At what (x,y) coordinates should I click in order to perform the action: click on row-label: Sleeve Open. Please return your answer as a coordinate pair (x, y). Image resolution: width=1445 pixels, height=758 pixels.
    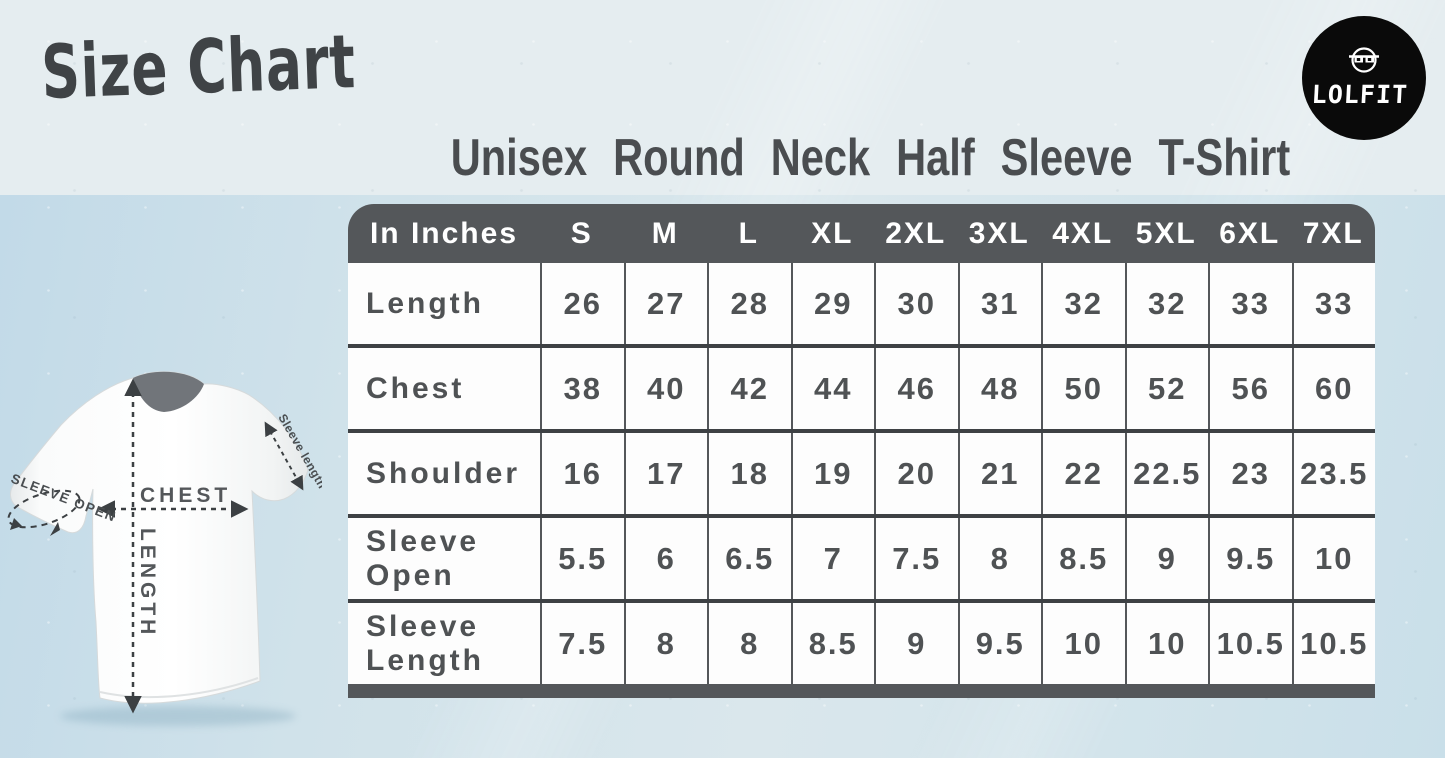
    Looking at the image, I should click on (423, 558).